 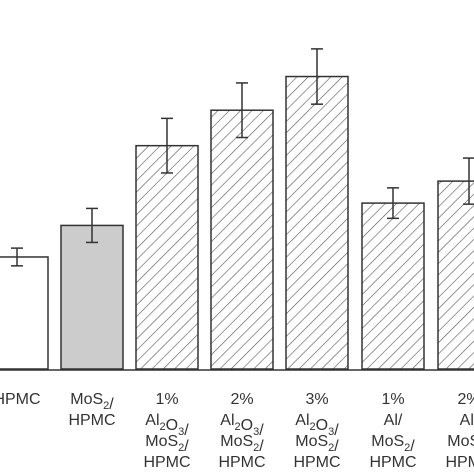 What do you see at coordinates (316, 399) in the screenshot?
I see `x-tick-label: 3%` at bounding box center [316, 399].